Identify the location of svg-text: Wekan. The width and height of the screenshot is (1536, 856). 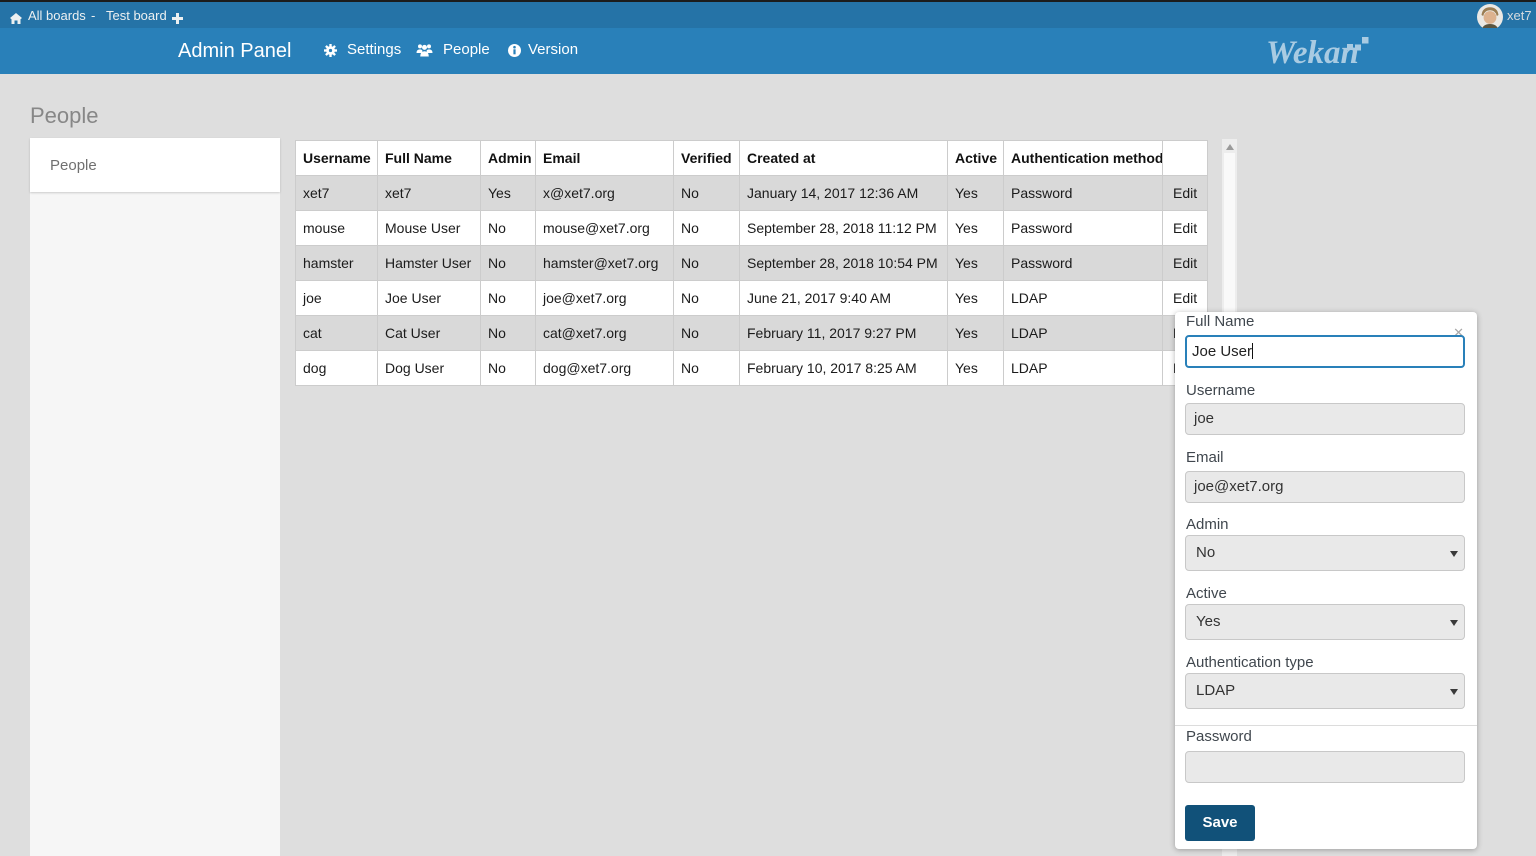
(1312, 52).